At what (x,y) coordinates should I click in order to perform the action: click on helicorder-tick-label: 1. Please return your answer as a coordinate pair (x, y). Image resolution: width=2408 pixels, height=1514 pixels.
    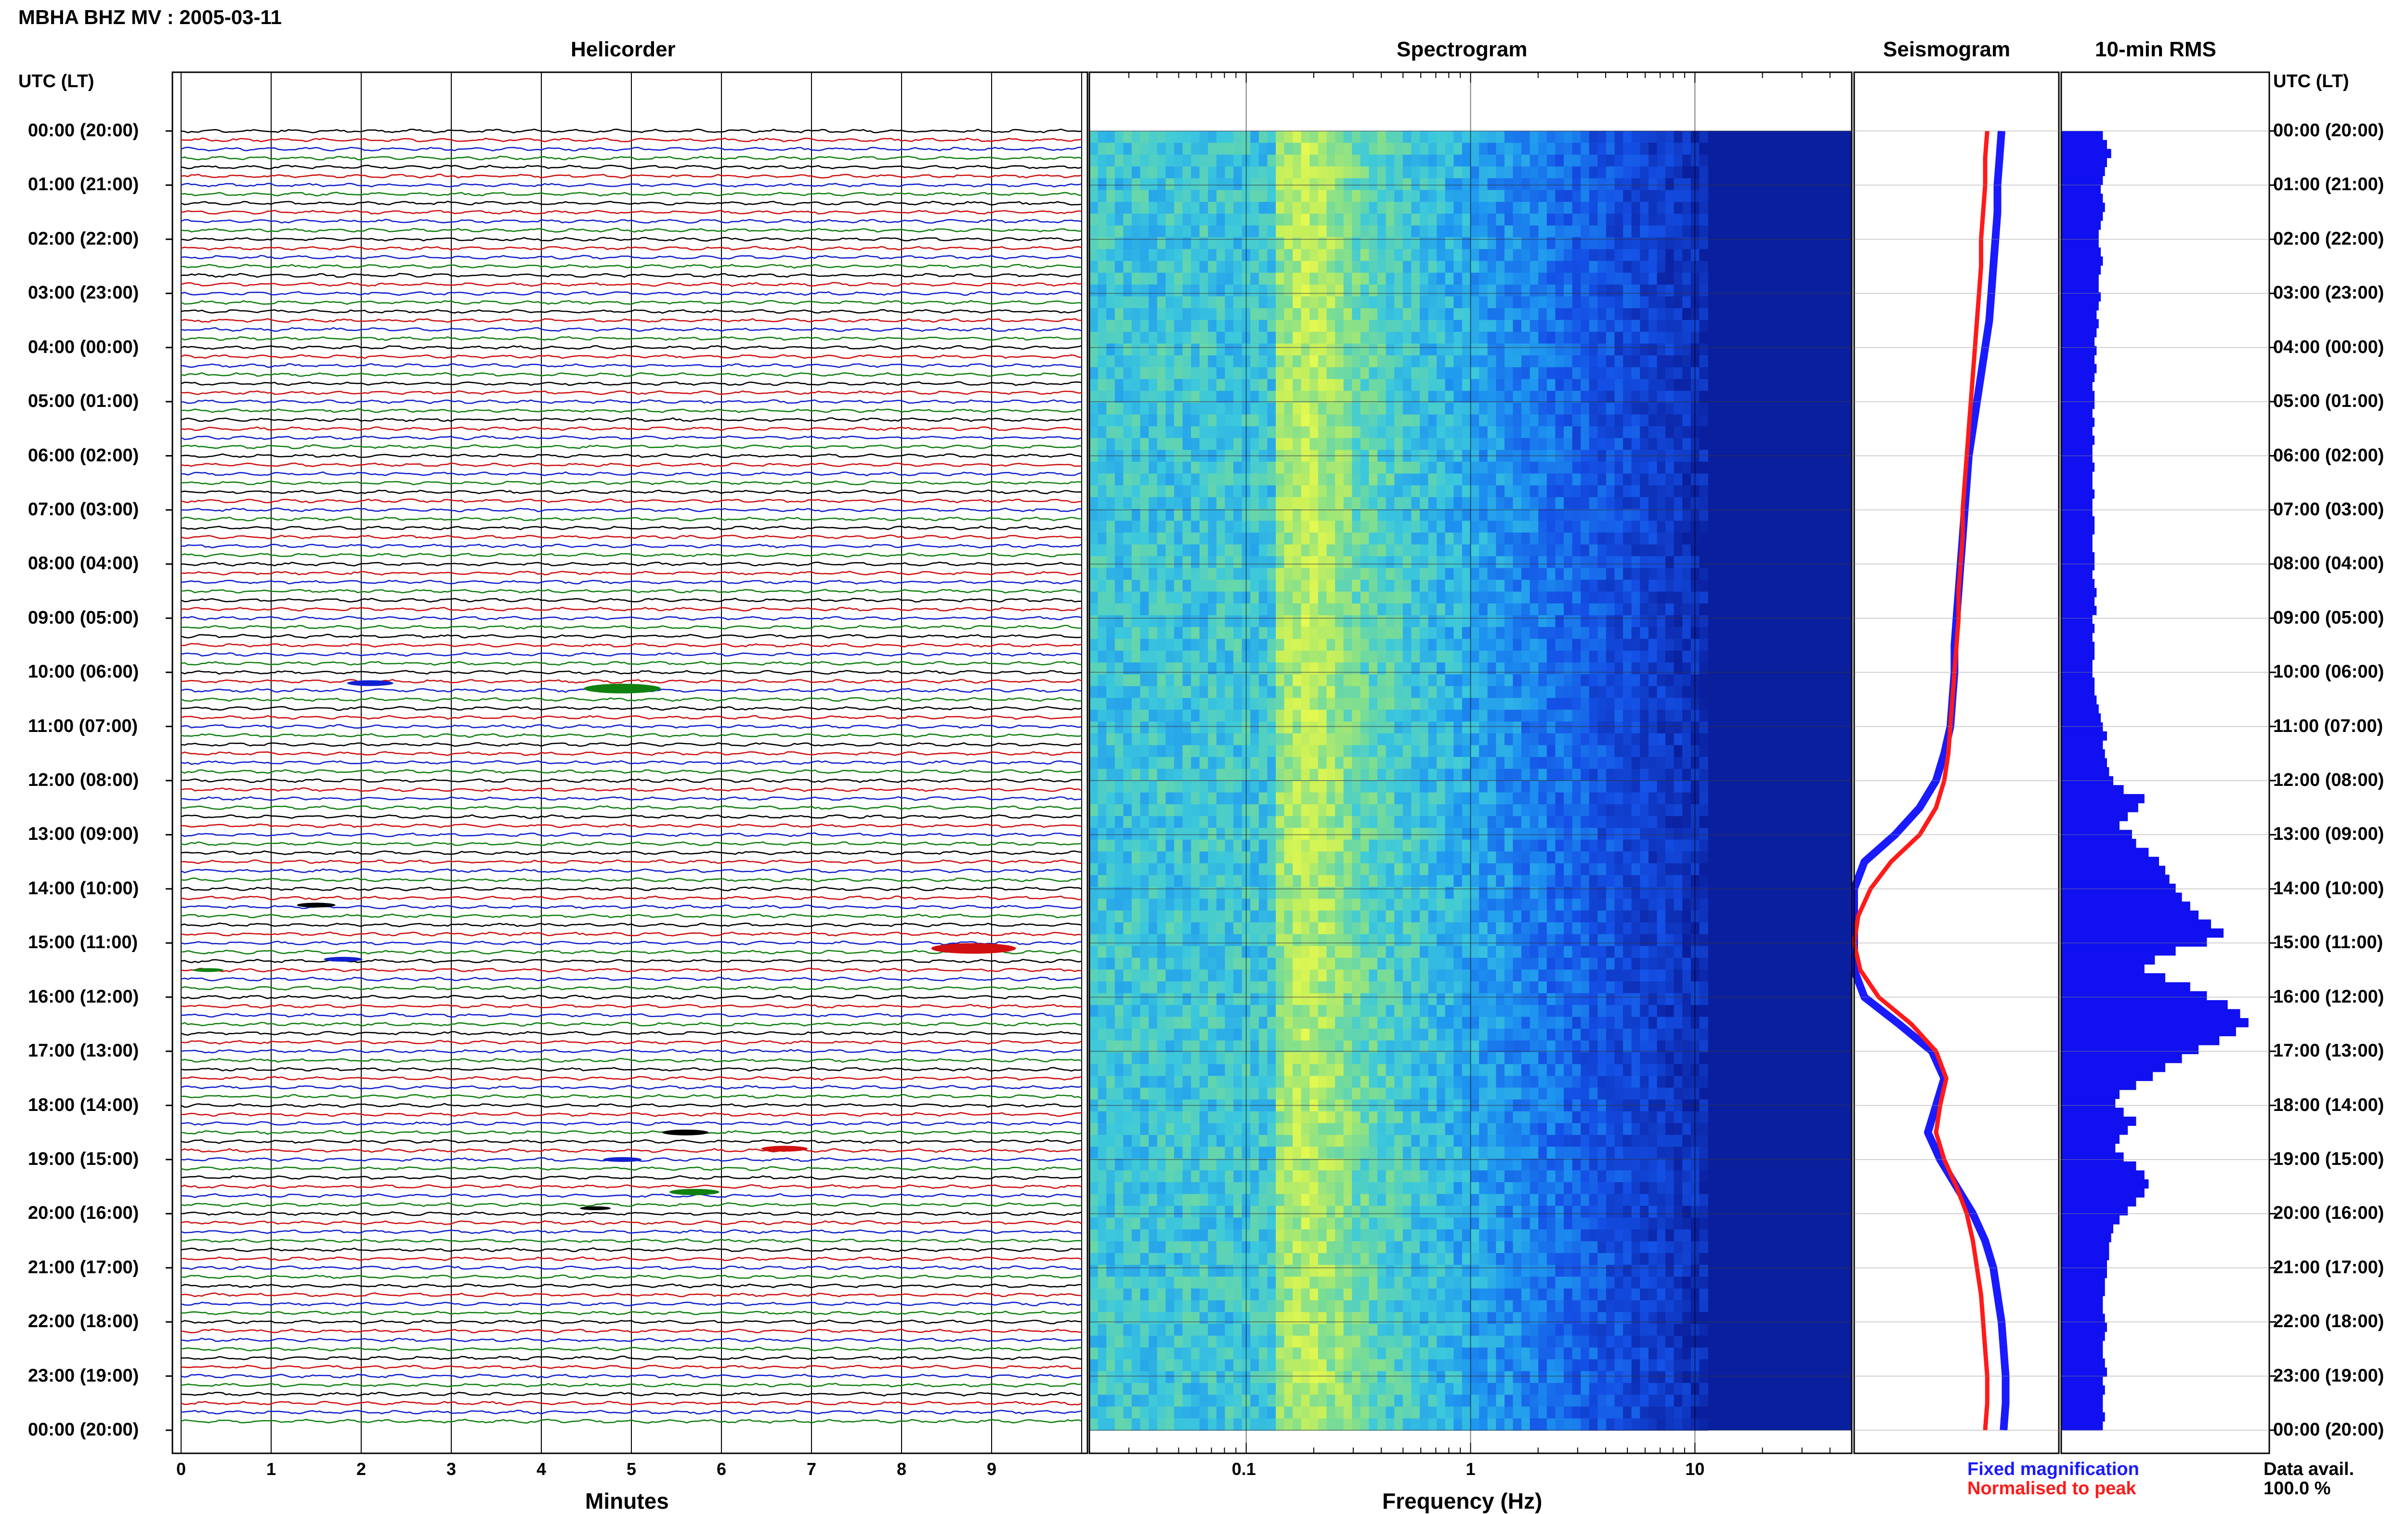
    Looking at the image, I should click on (271, 1469).